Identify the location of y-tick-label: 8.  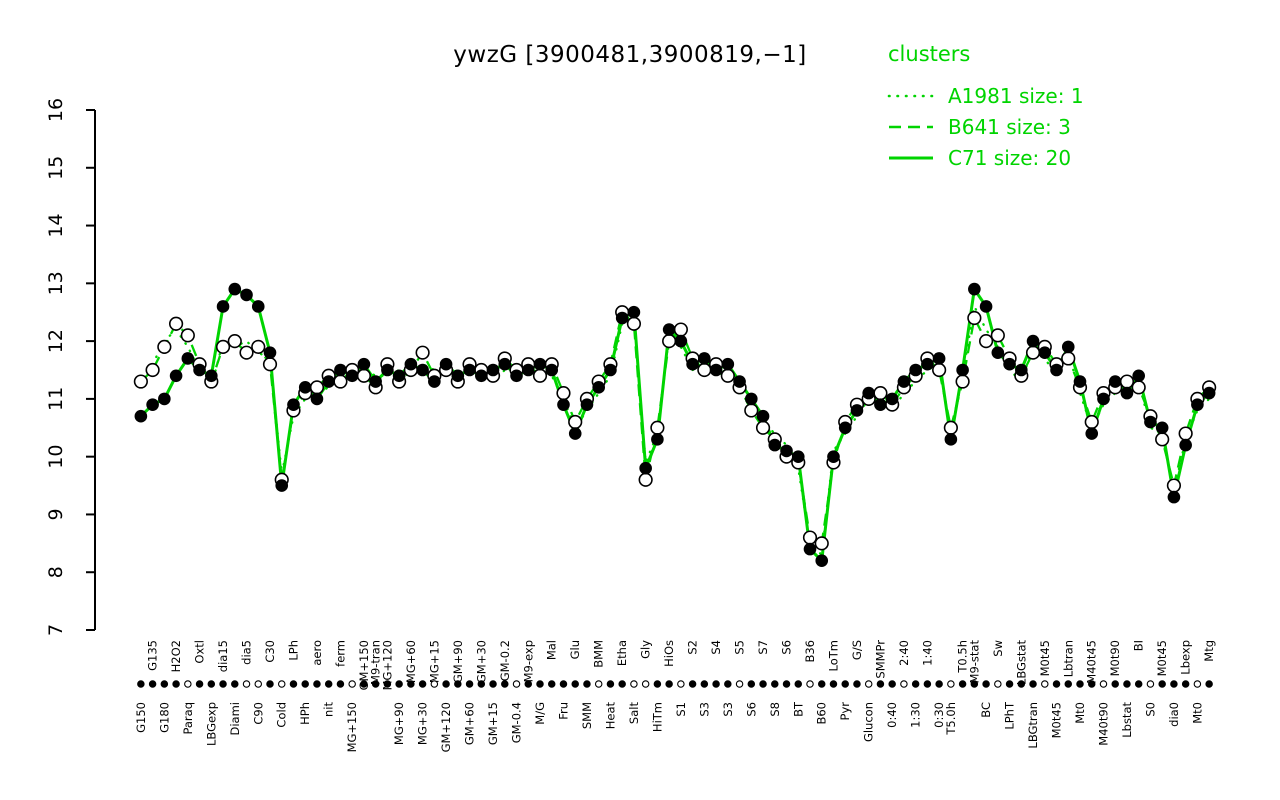
(56, 572).